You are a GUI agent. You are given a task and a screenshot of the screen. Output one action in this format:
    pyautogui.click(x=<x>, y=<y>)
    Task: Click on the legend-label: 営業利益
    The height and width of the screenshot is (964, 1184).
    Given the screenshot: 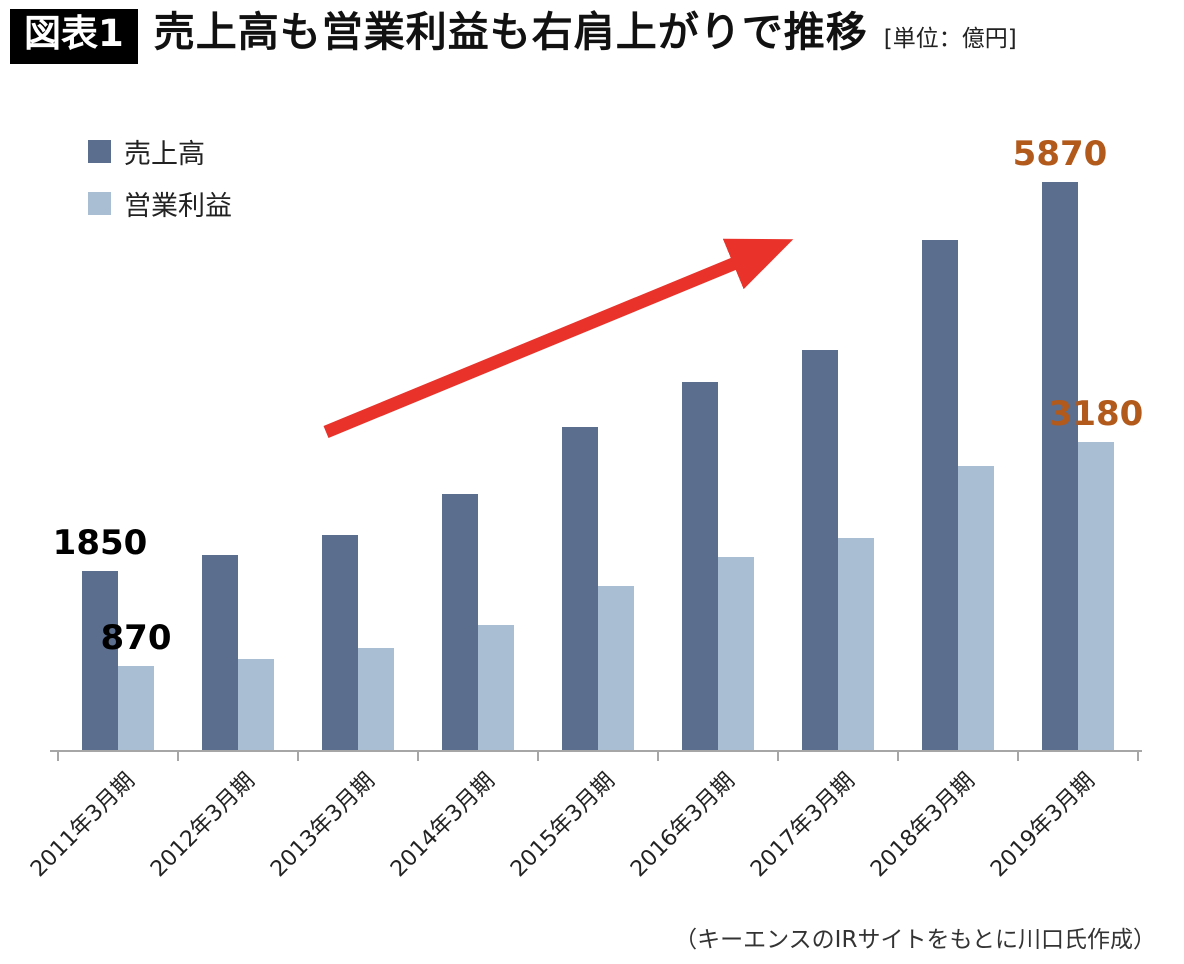 What is the action you would take?
    pyautogui.click(x=178, y=206)
    